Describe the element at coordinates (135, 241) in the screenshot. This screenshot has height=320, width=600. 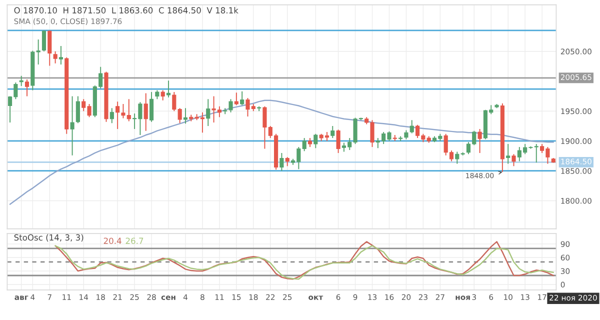
I see `annotation: 26.7` at that location.